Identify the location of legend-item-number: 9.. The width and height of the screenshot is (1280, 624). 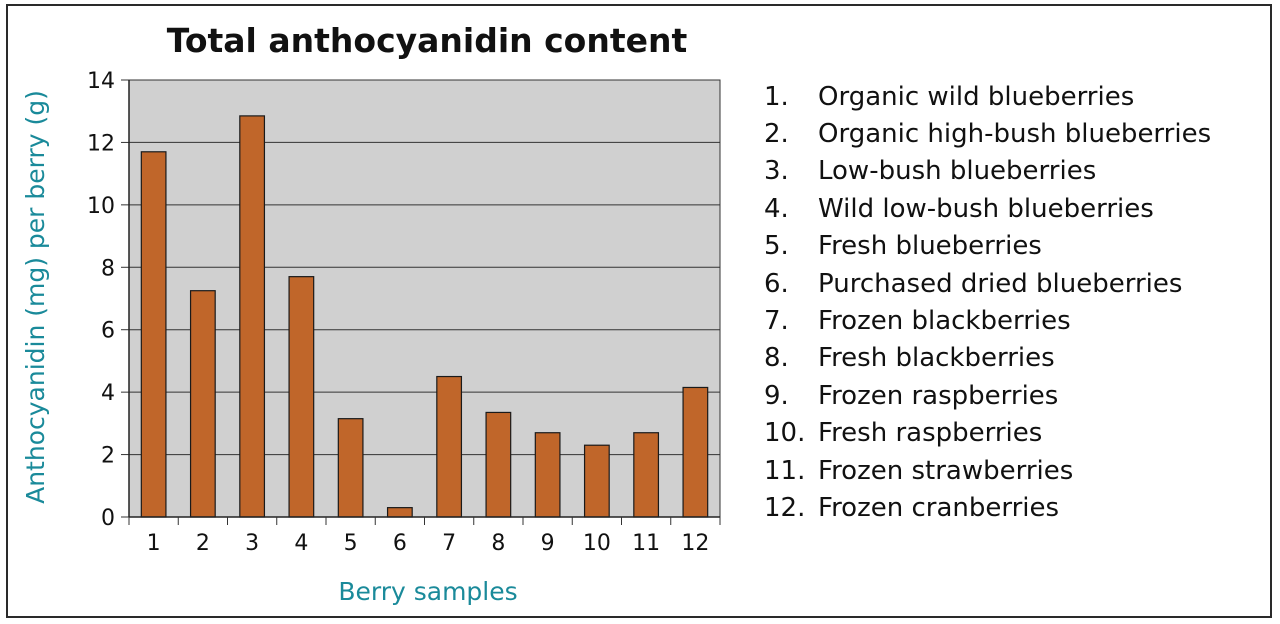
(776, 395).